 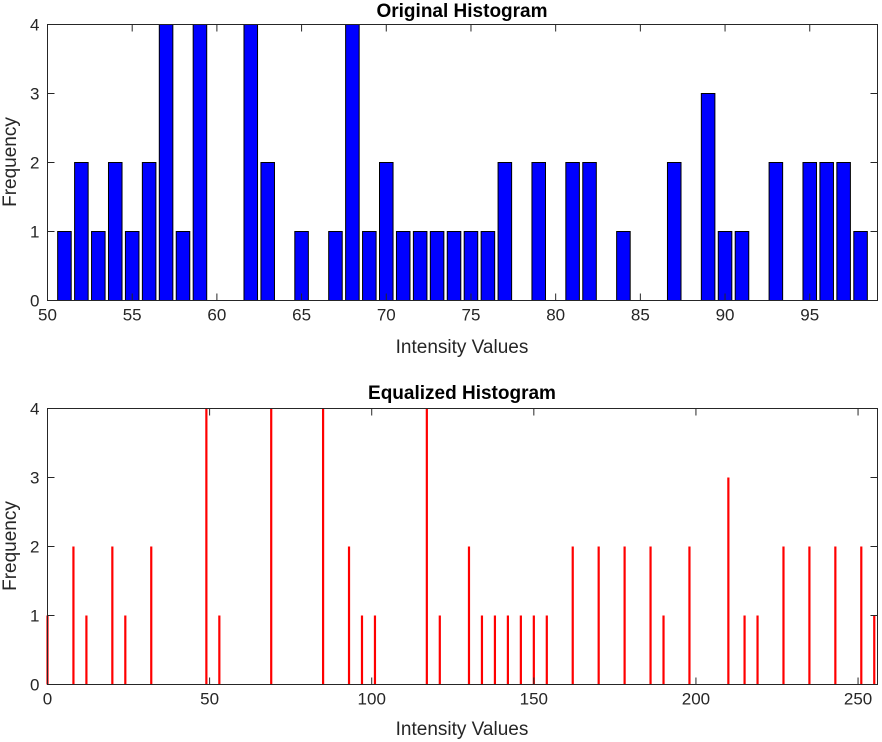 I want to click on equalized-histogram-ytick-label: 0, so click(x=34, y=685).